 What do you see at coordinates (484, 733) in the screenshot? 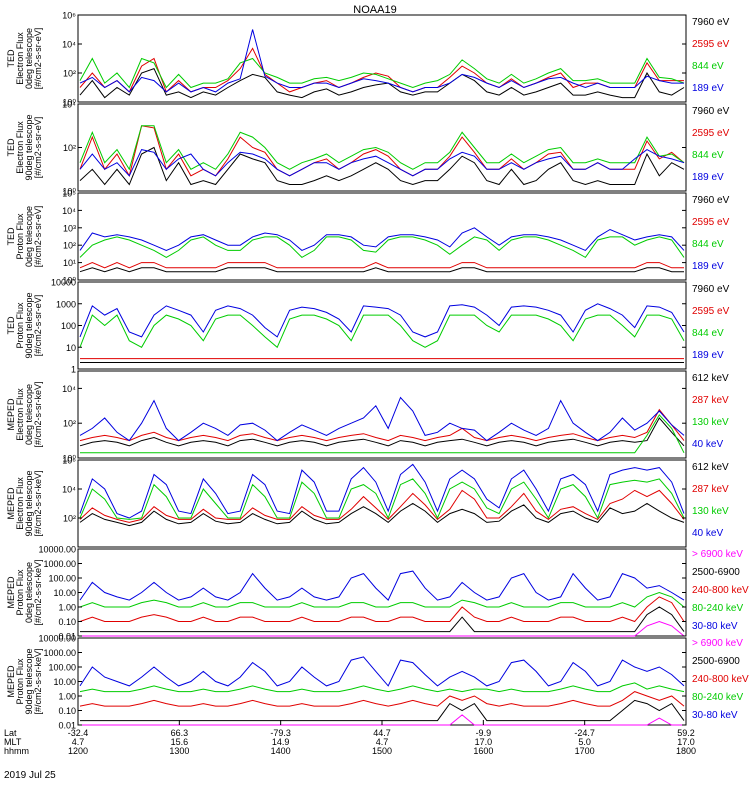
I see `x-tick-label: -9.9` at bounding box center [484, 733].